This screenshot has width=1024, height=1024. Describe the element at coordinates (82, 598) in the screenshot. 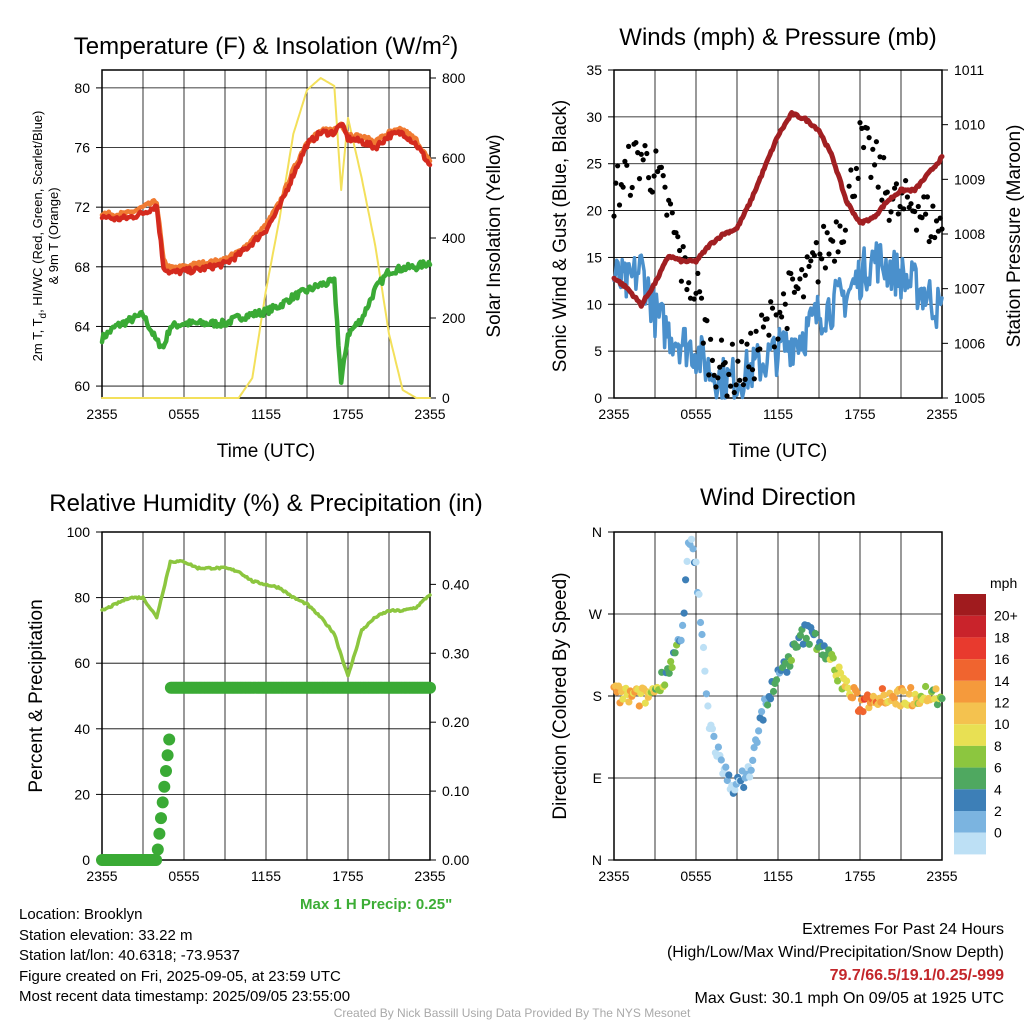

I see `y-tick-label: 80` at that location.